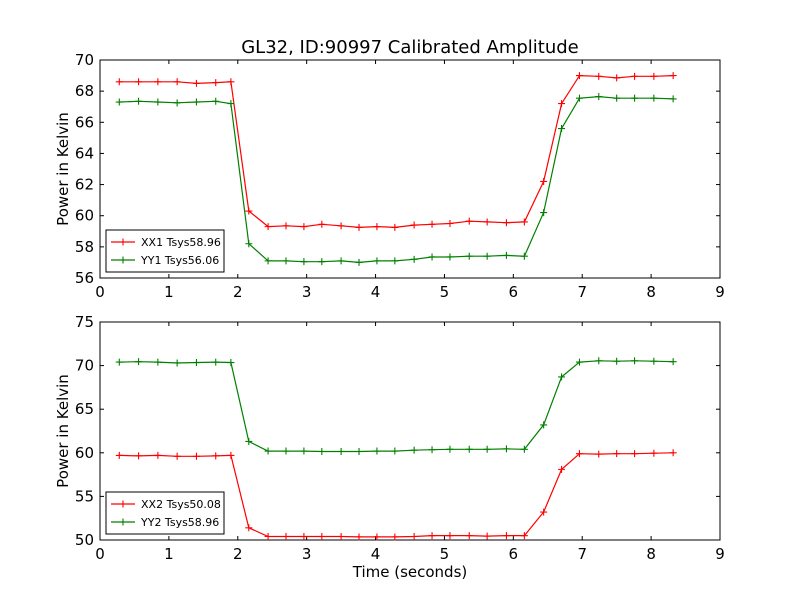 The image size is (800, 600). What do you see at coordinates (410, 47) in the screenshot?
I see `figure-title: GL32, ID:90997 Calibrated Amplitude` at bounding box center [410, 47].